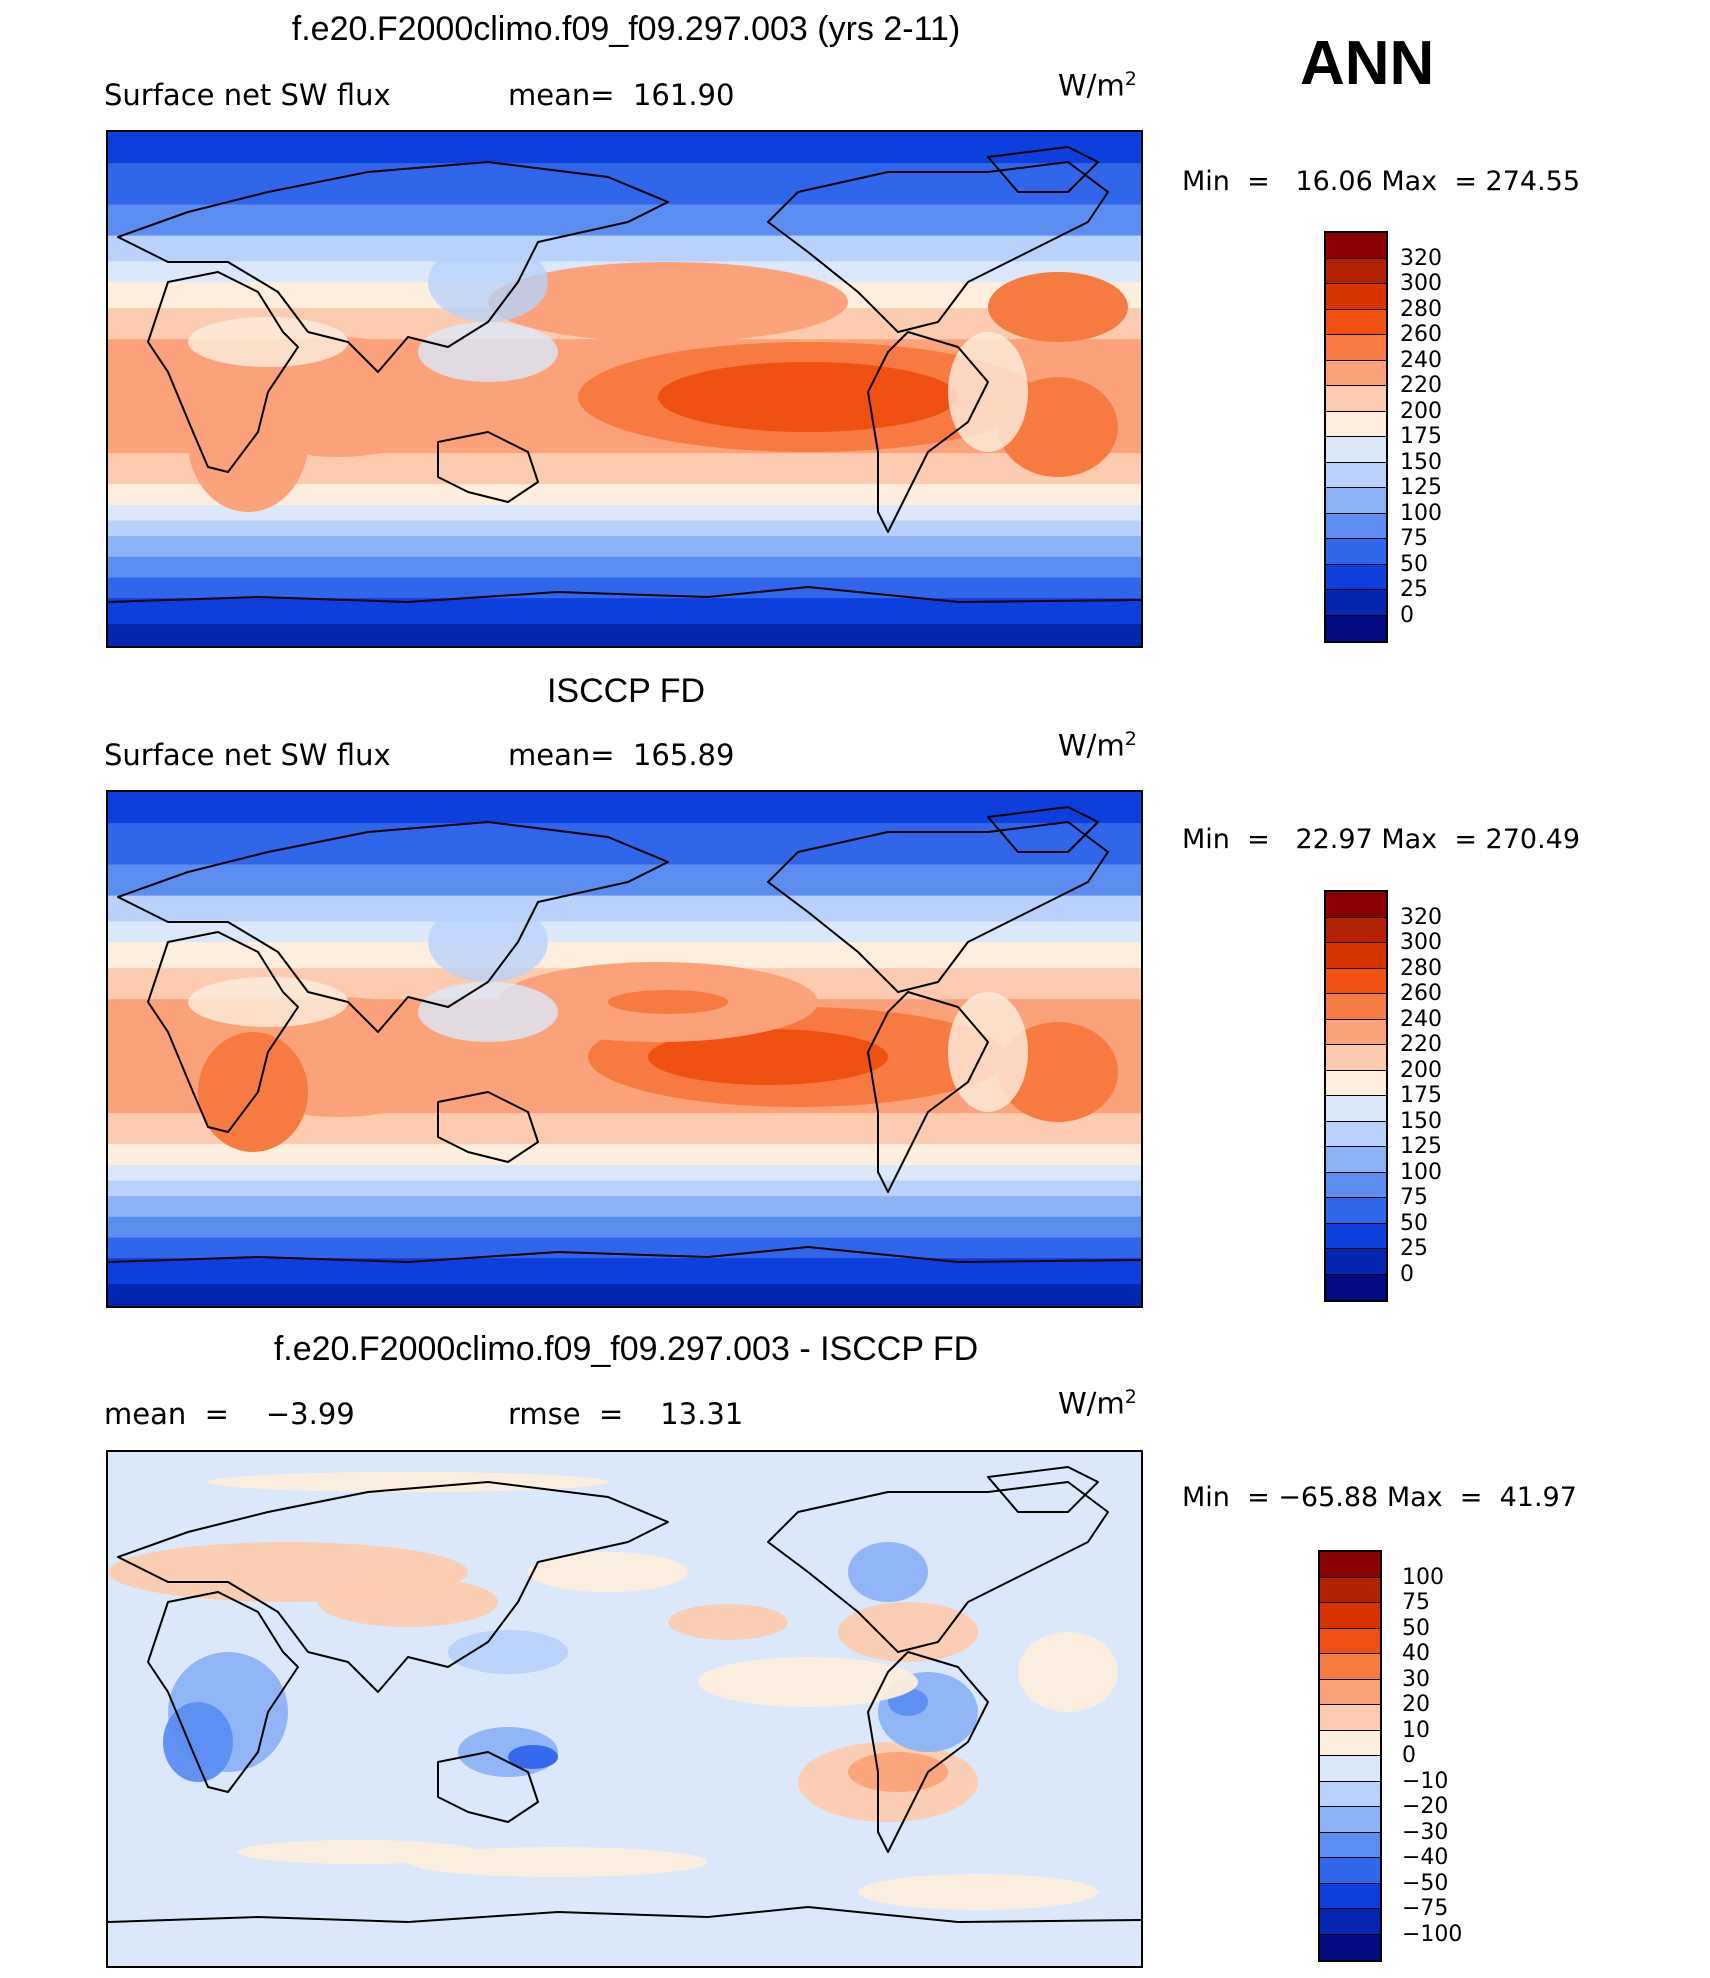 The image size is (1710, 1978). What do you see at coordinates (1421, 462) in the screenshot?
I see `colorbar-tick-label: 150` at bounding box center [1421, 462].